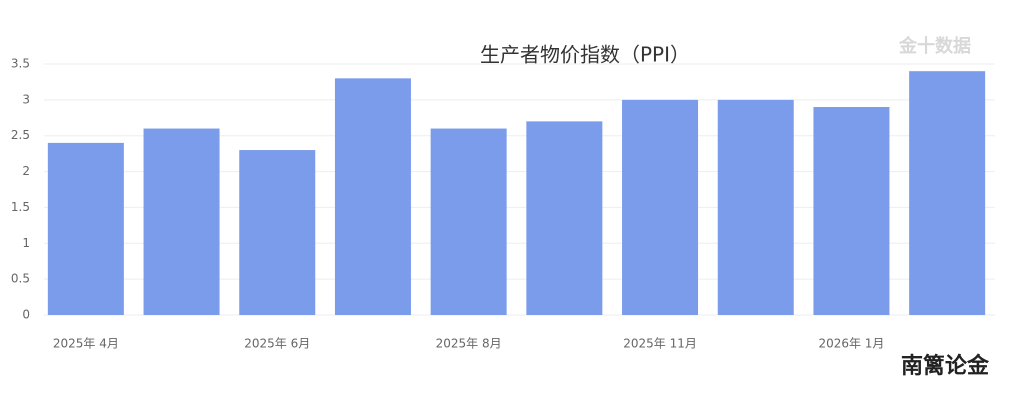  Describe the element at coordinates (469, 344) in the screenshot. I see `x-tick-label: 2025年 8月` at that location.